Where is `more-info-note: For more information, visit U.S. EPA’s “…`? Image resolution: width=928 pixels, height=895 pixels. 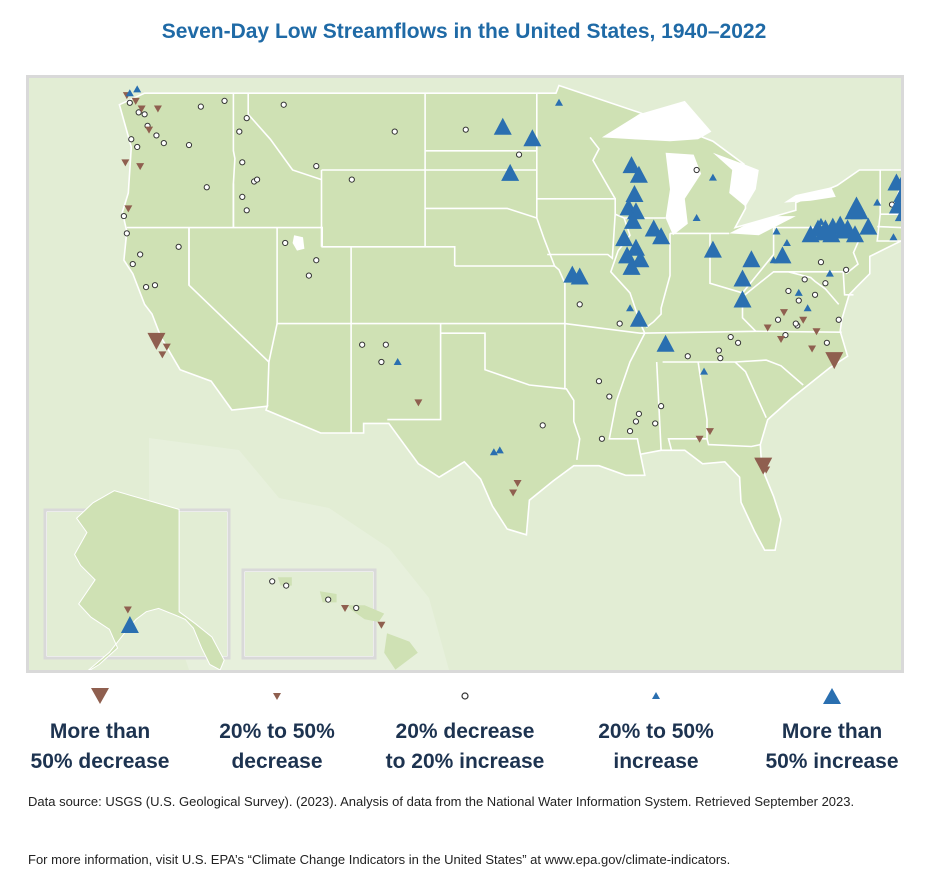
more-info-note: For more information, visit U.S. EPA’s “… is located at coordinates (379, 859).